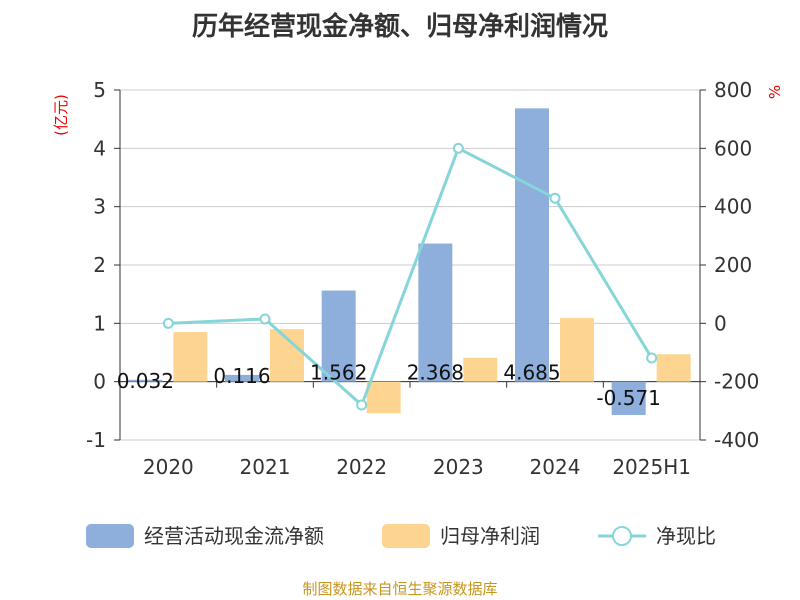 This screenshot has width=800, height=600. I want to click on y2-tick-label: 400, so click(733, 207).